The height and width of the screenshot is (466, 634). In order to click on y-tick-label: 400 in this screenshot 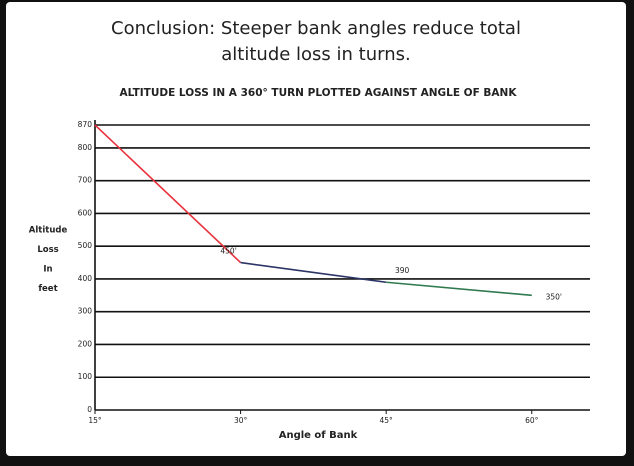, I will do `click(85, 278)`.